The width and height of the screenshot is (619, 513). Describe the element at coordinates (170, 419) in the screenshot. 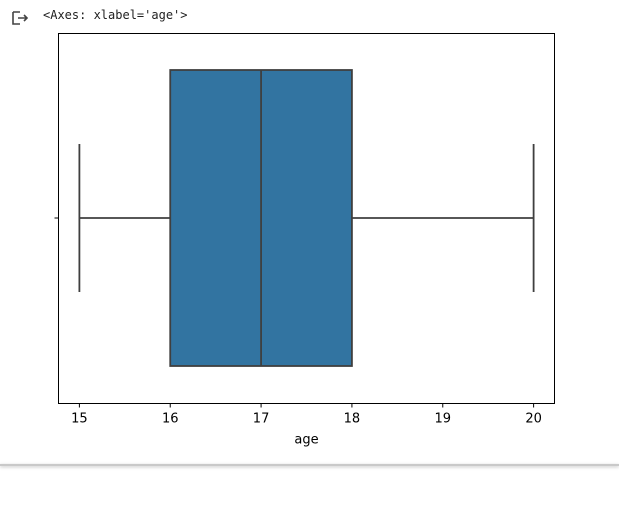

I see `x-tick-label: 16` at that location.